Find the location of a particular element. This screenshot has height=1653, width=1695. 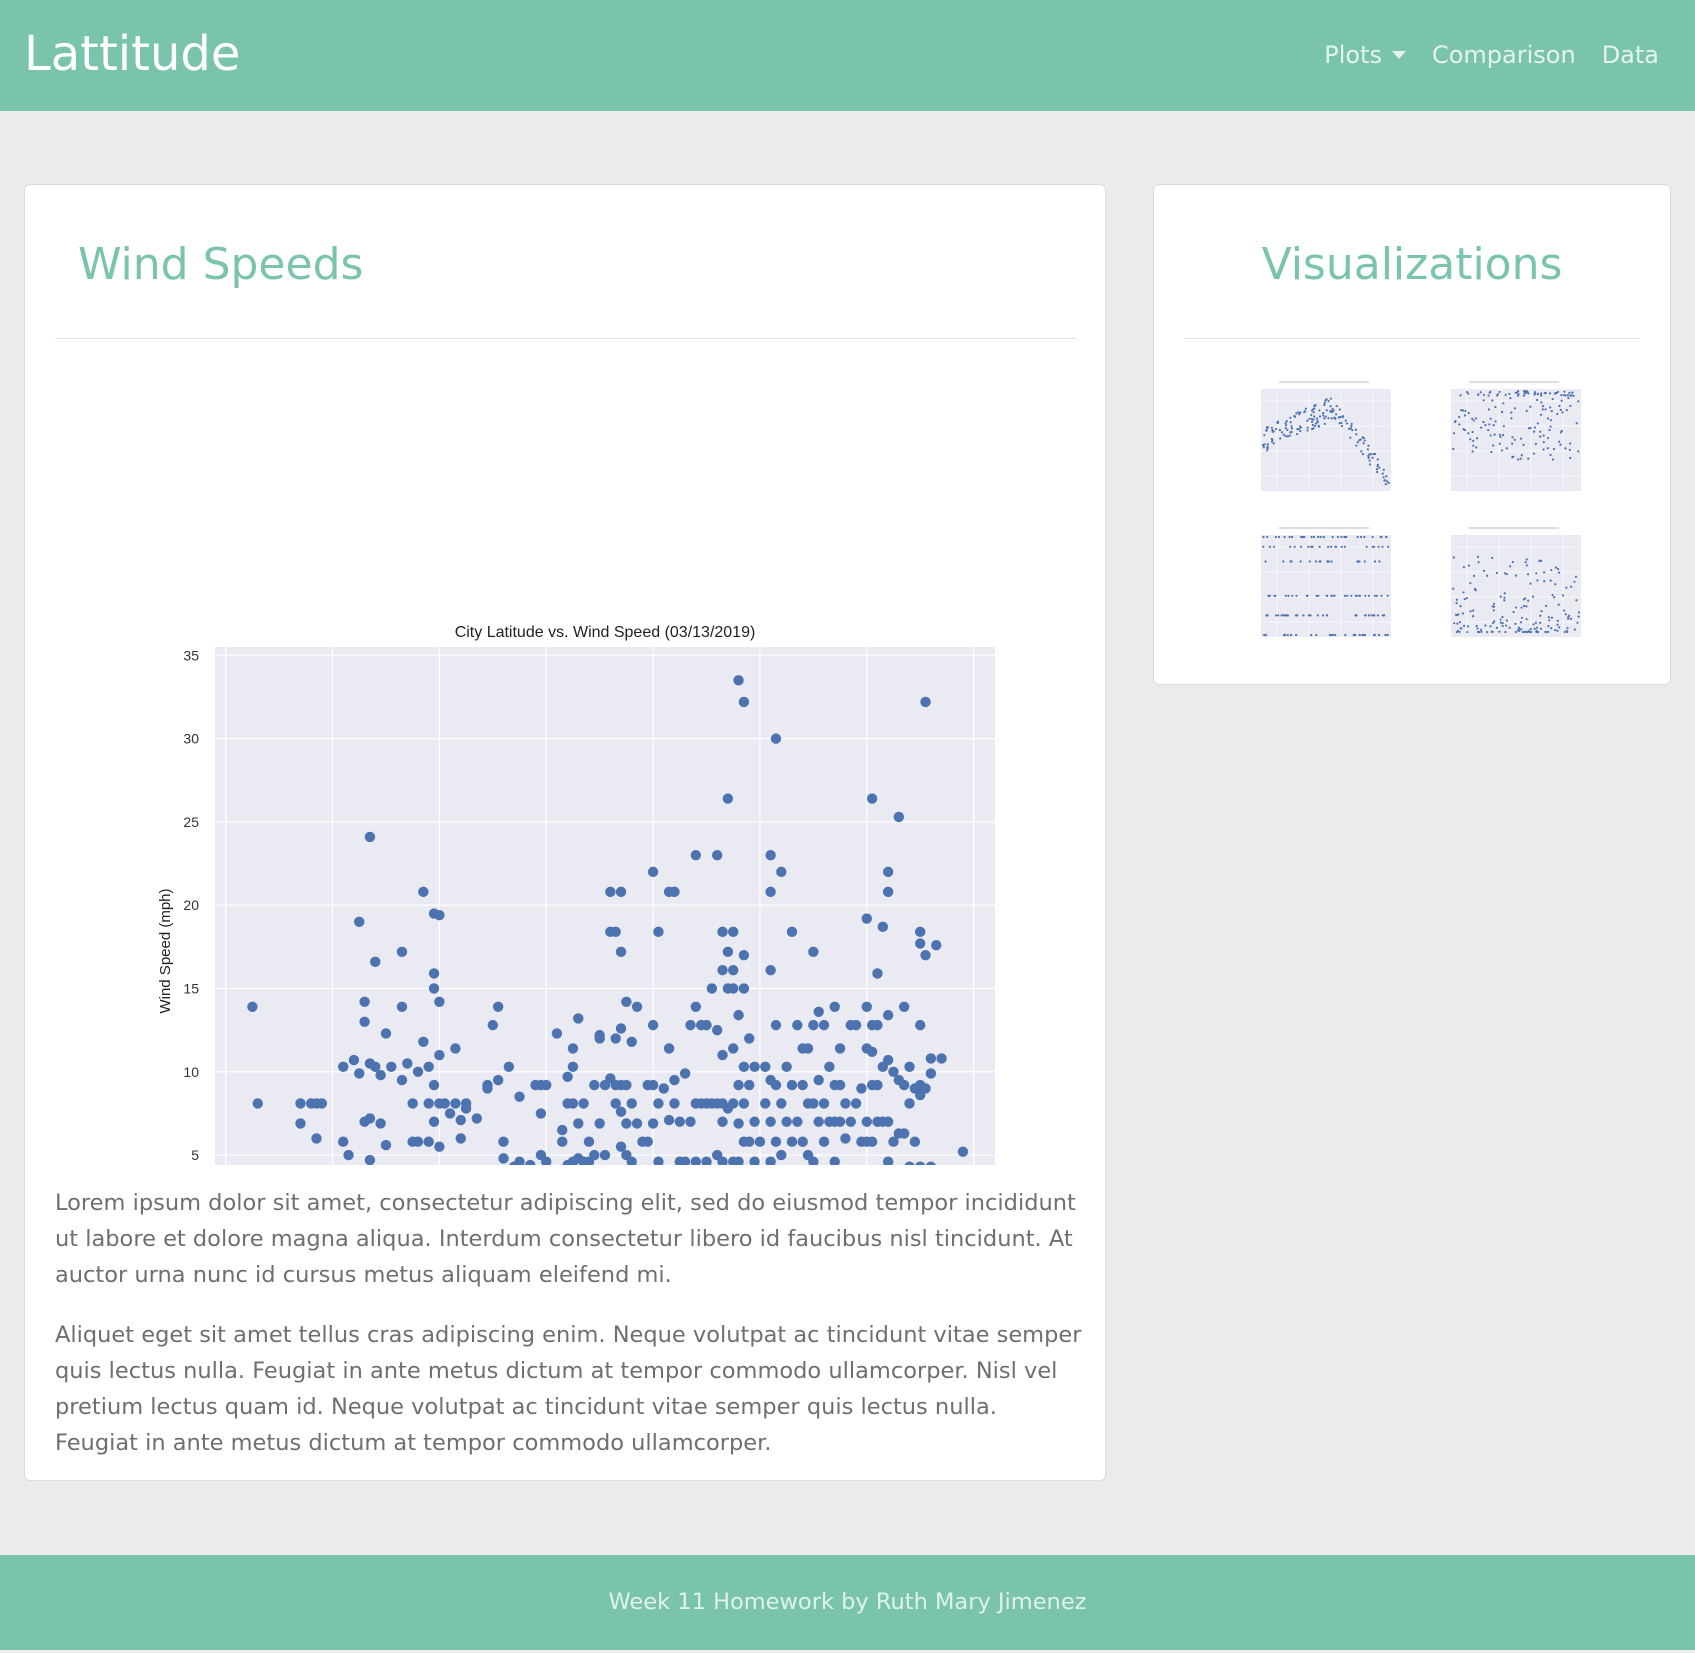

thumbnail-latitude-vs-humidity is located at coordinates (1514, 441).